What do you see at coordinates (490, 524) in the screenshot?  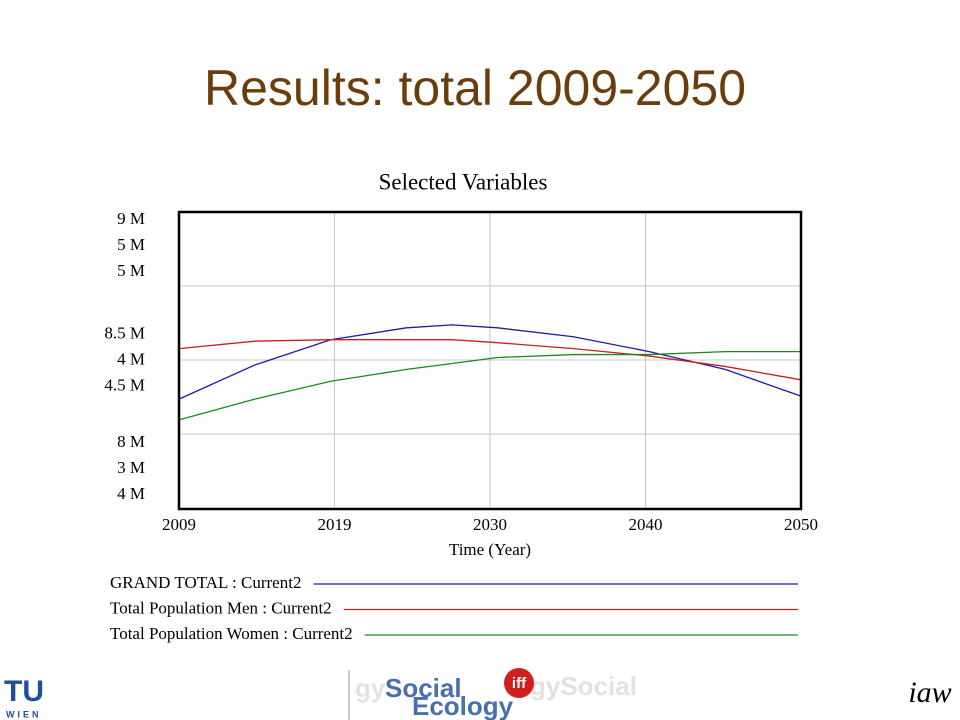 I see `x-tick-label: 2030` at bounding box center [490, 524].